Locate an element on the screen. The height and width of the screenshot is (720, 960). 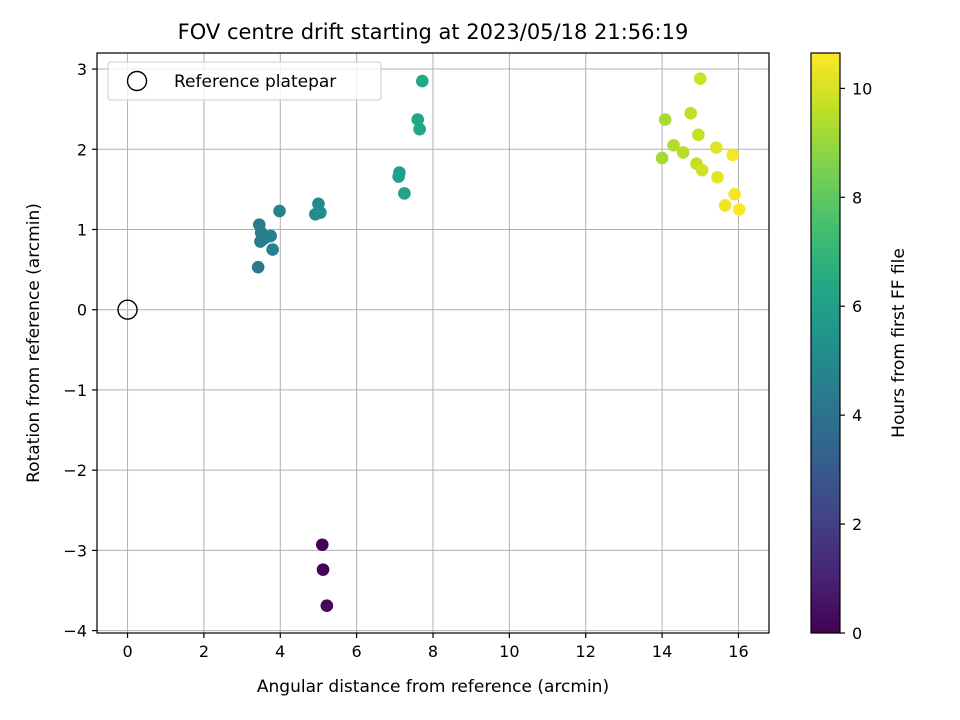
legend-box is located at coordinates (244, 81).